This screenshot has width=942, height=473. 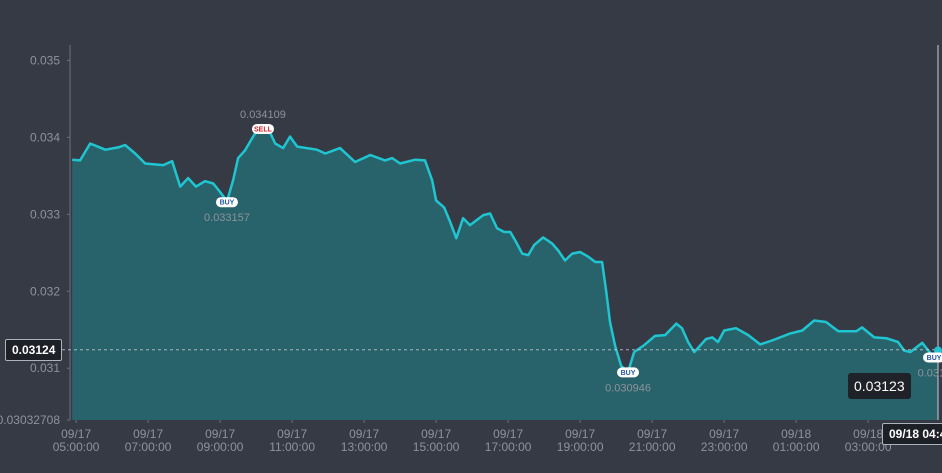 What do you see at coordinates (45, 137) in the screenshot?
I see `y-tick-label: 0.034` at bounding box center [45, 137].